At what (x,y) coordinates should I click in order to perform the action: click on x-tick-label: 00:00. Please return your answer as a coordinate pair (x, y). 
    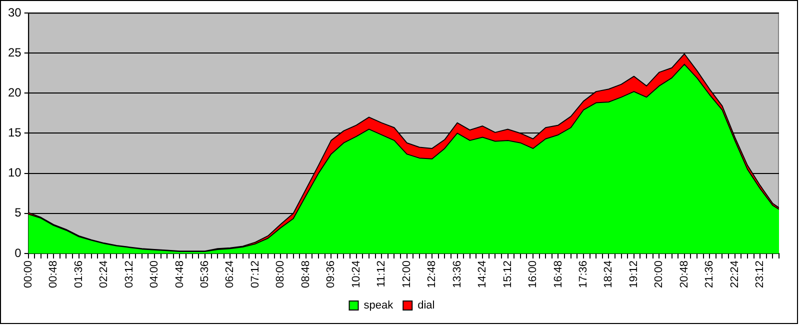
    Looking at the image, I should click on (28, 274).